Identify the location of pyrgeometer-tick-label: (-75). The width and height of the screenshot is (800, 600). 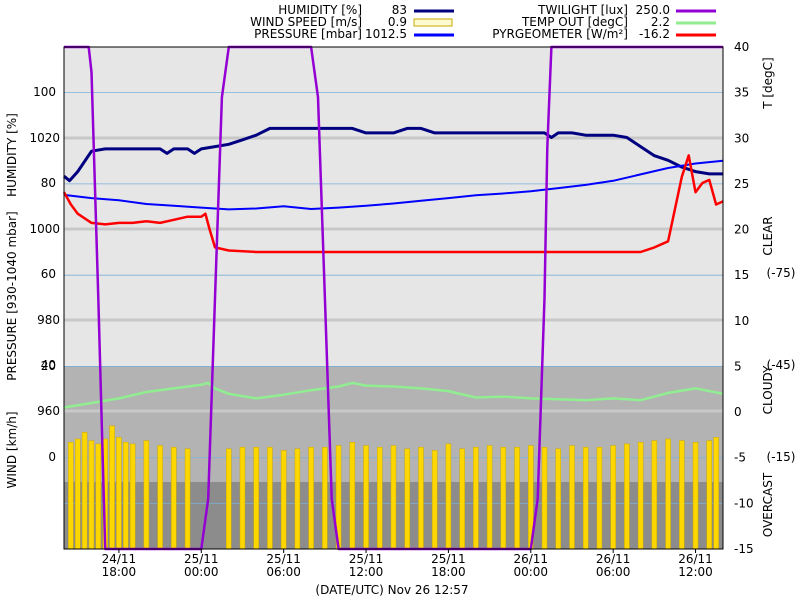
(781, 273).